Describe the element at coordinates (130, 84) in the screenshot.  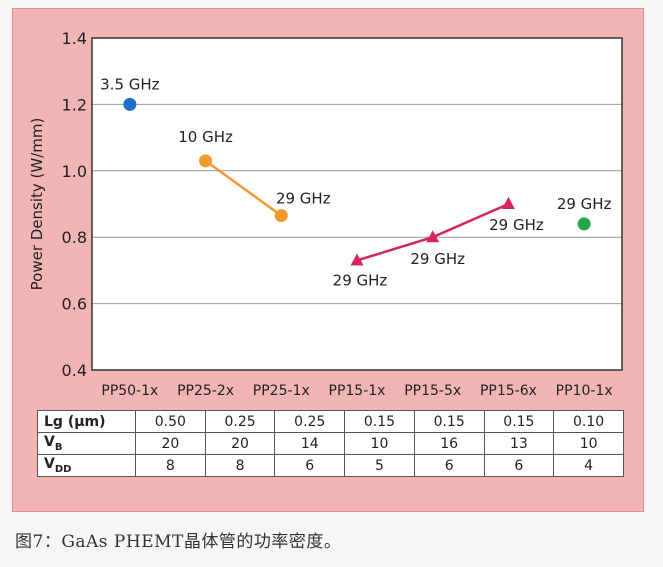
I see `data-label: 3.5 GHz` at that location.